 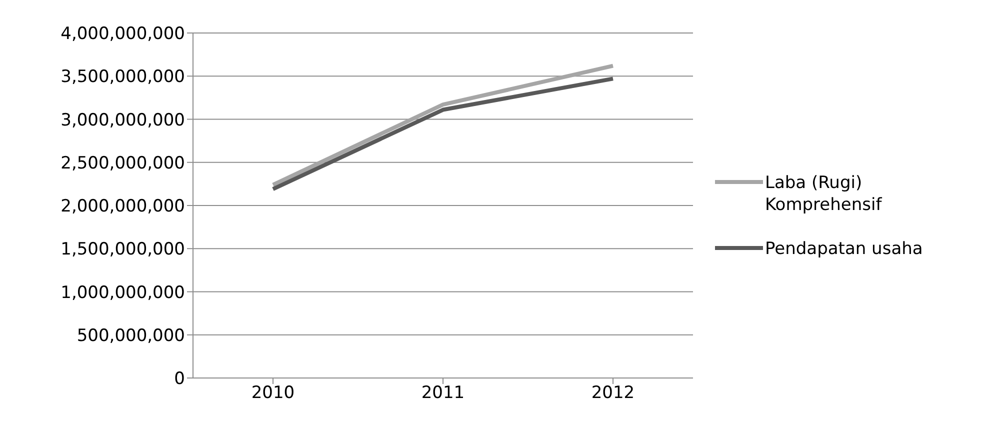 I want to click on y-tick-label: 3,000,000,000, so click(x=122, y=120).